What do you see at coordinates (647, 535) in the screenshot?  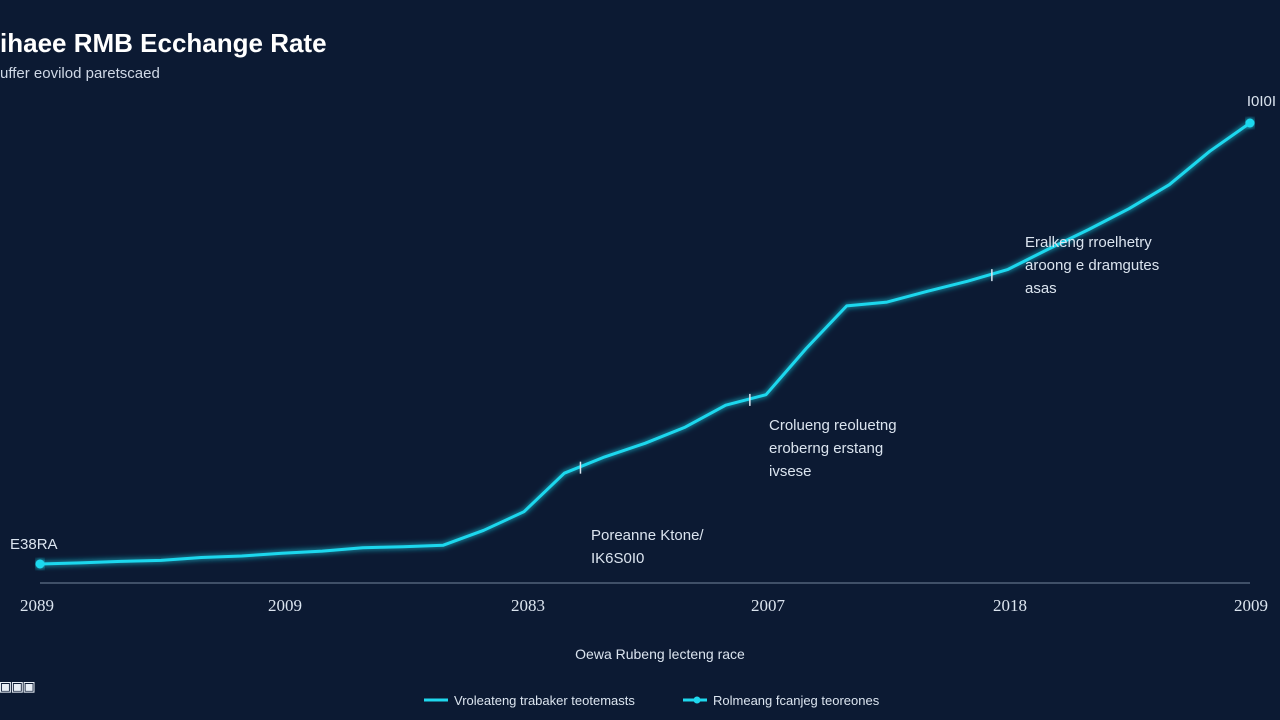 I see `annotation-text: Poreanne Ktone/` at bounding box center [647, 535].